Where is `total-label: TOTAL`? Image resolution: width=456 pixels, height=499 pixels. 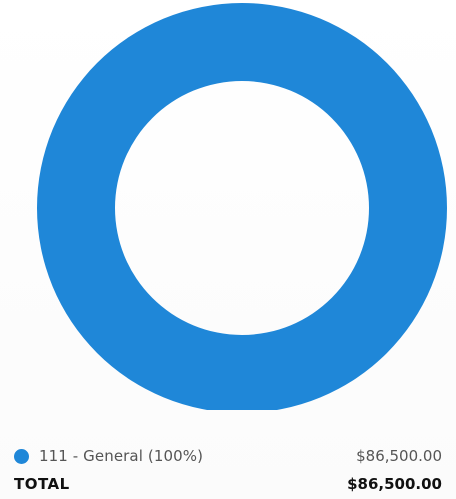
total-label: TOTAL is located at coordinates (42, 484).